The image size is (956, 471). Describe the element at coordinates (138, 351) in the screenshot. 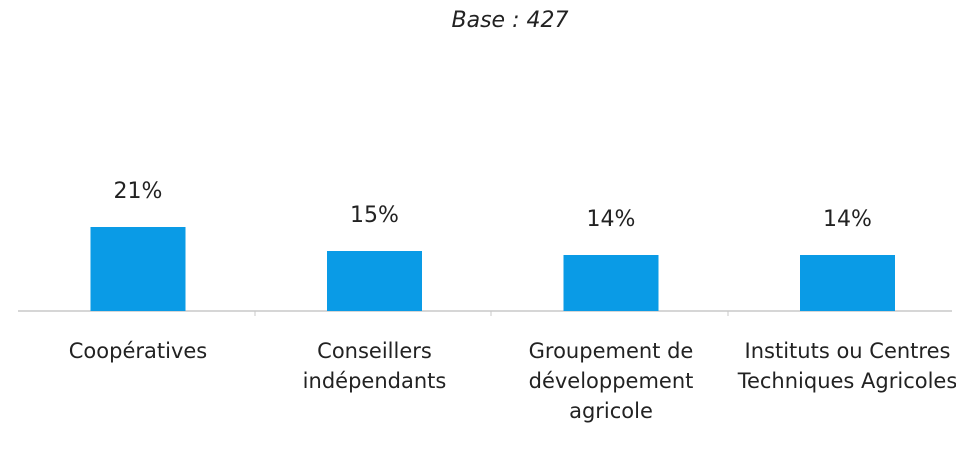

I see `category-label: Coopératives` at that location.